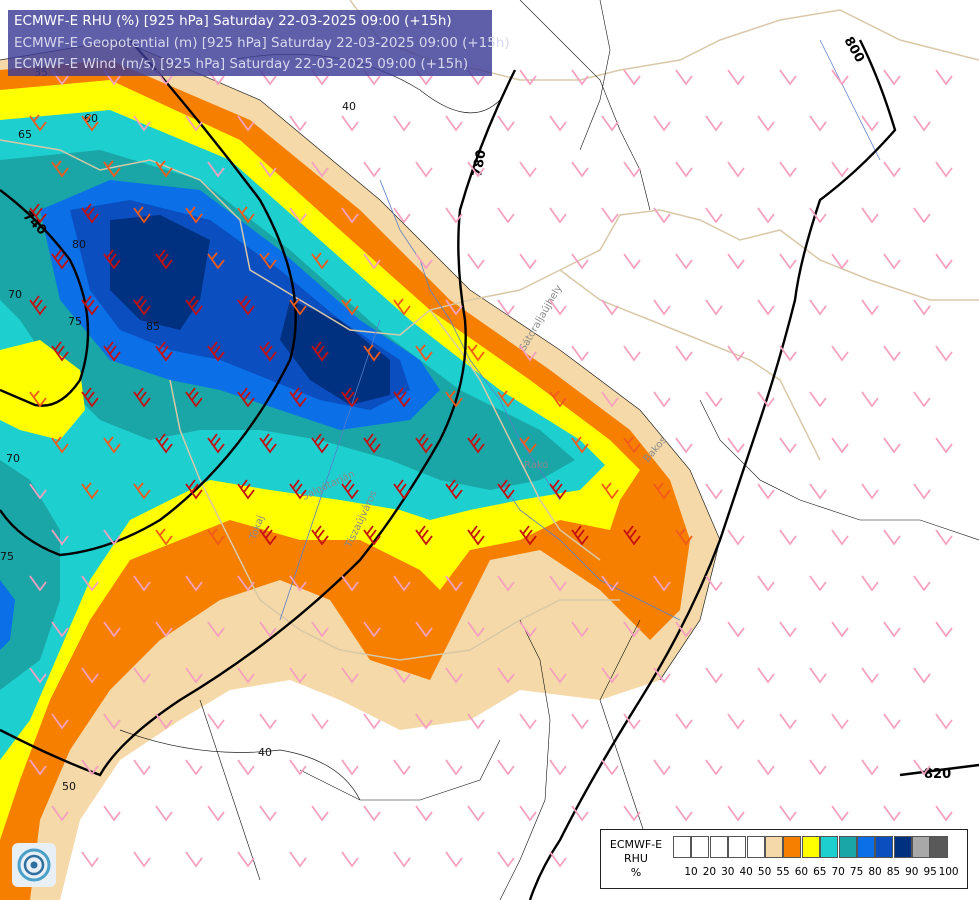 This screenshot has width=979, height=900. What do you see at coordinates (937, 774) in the screenshot?
I see `geo-label-820: 820` at bounding box center [937, 774].